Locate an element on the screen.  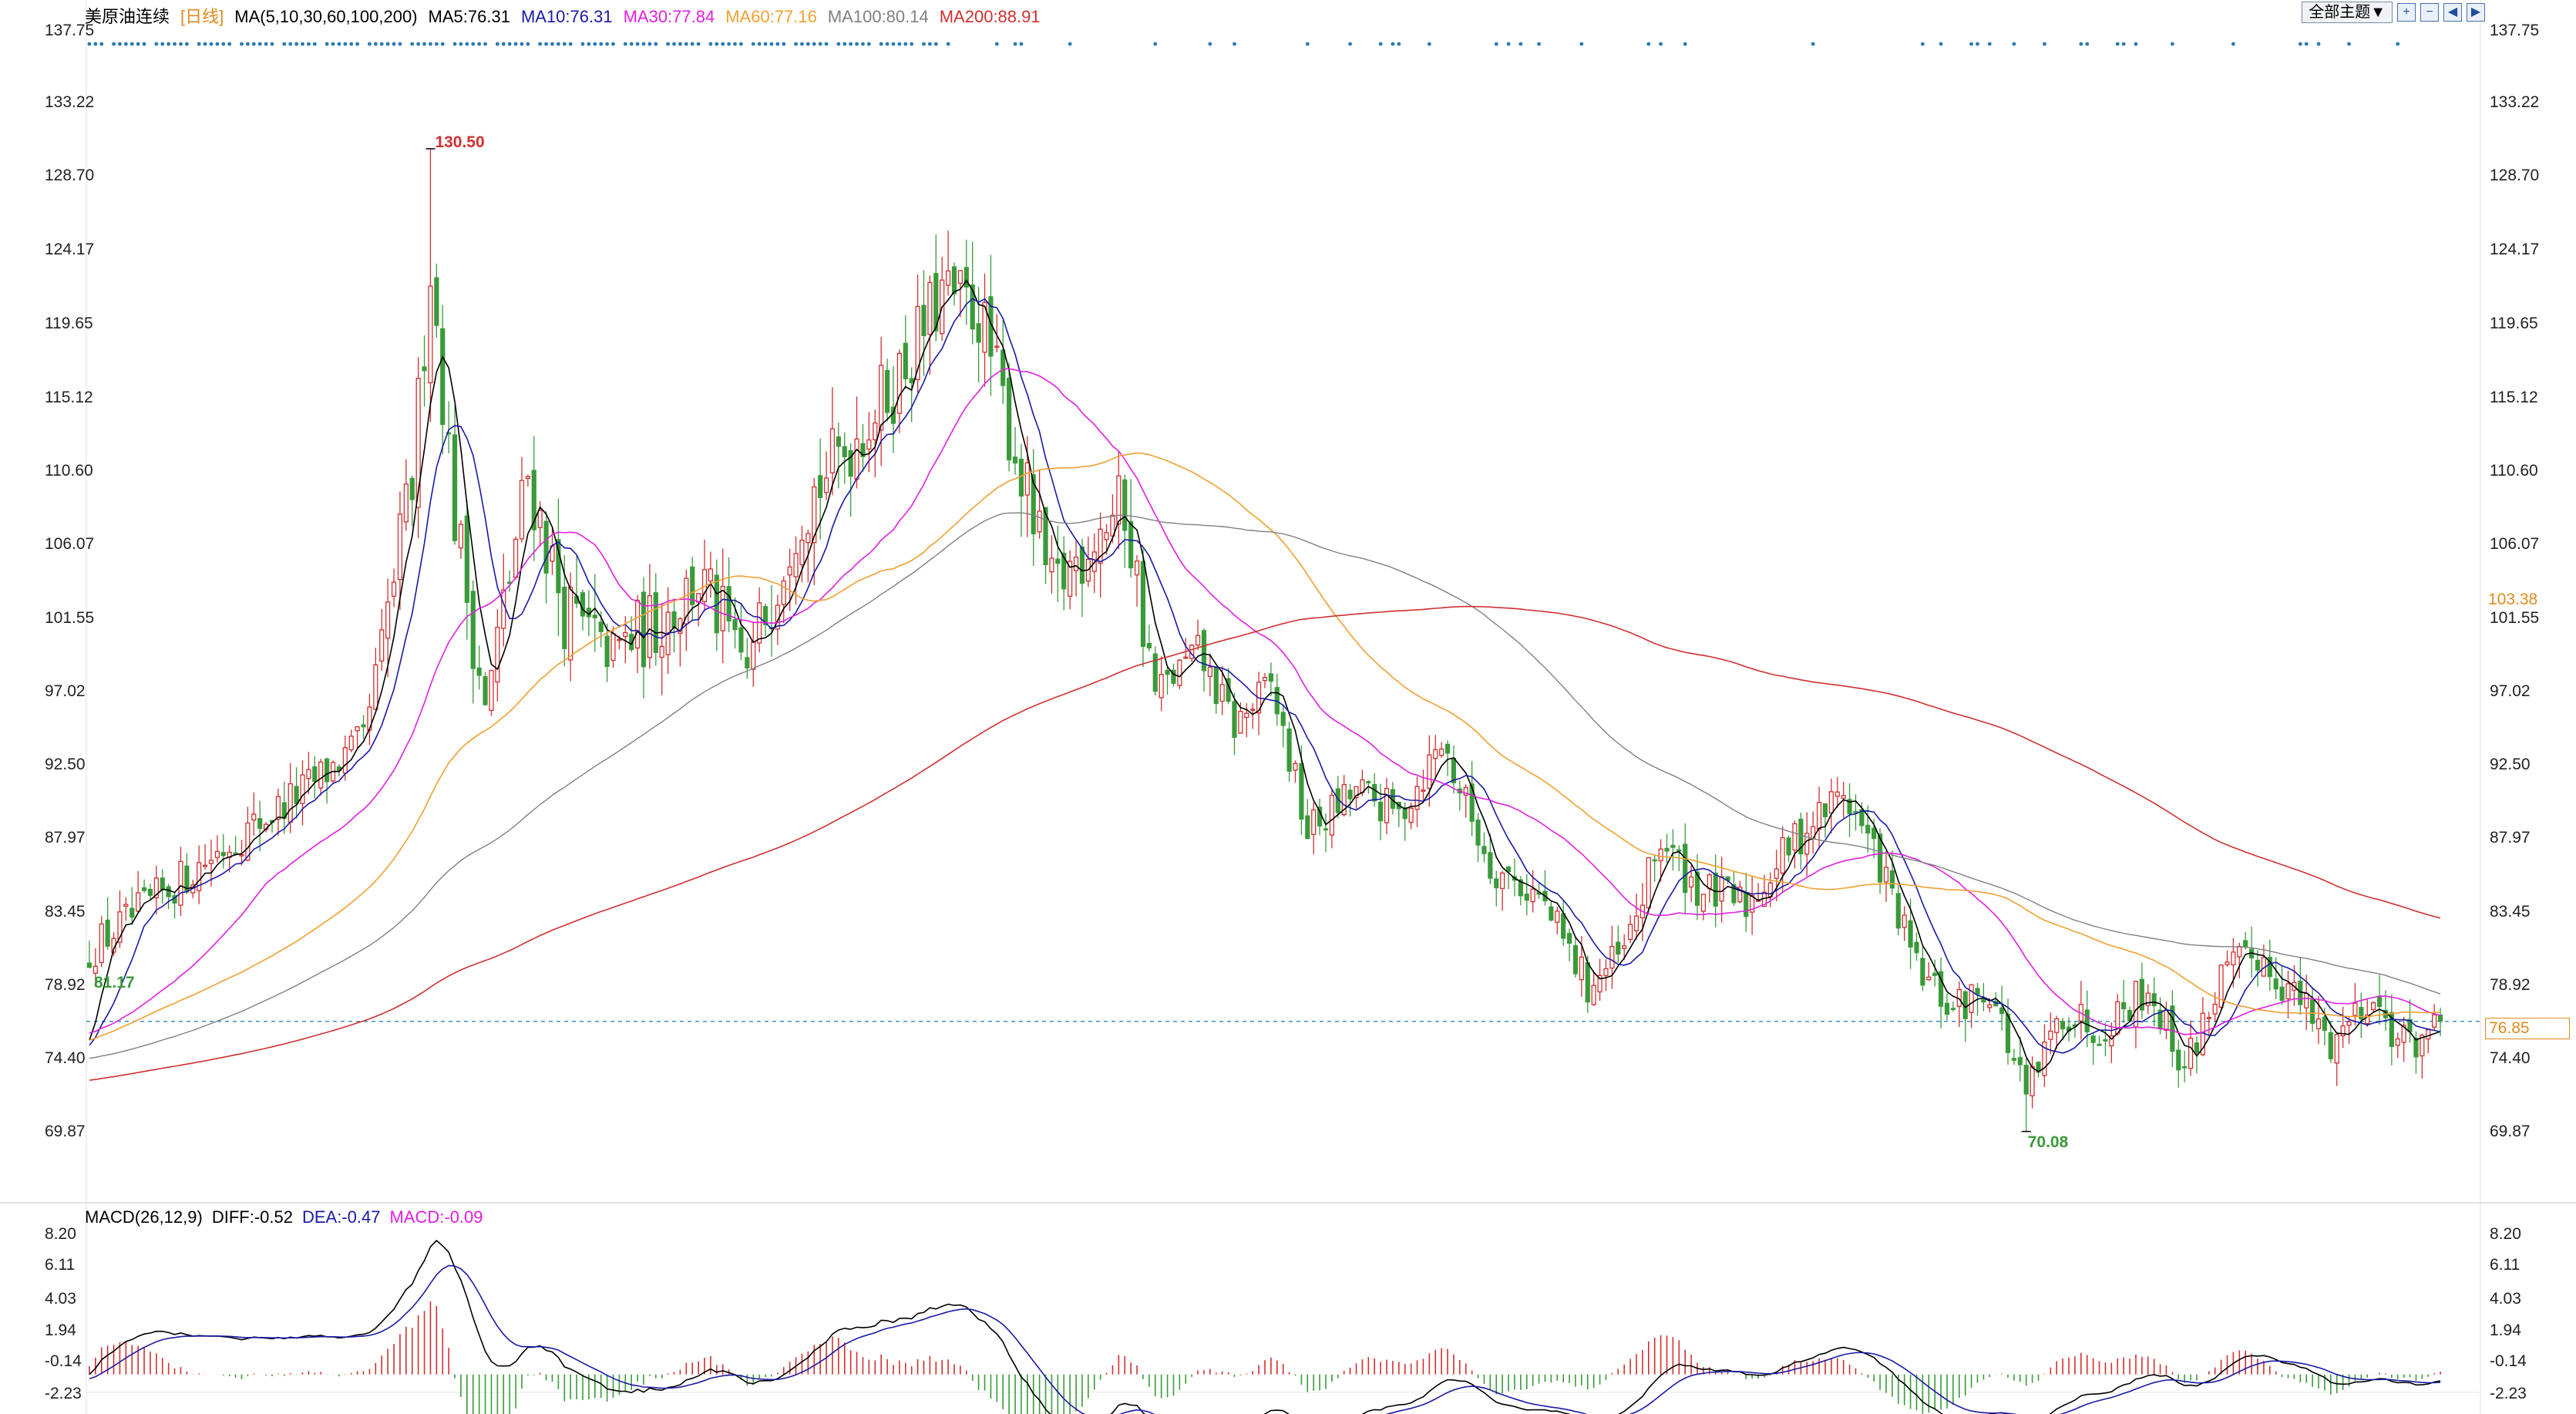
price-tick-r-1: 133.22 is located at coordinates (2515, 102).